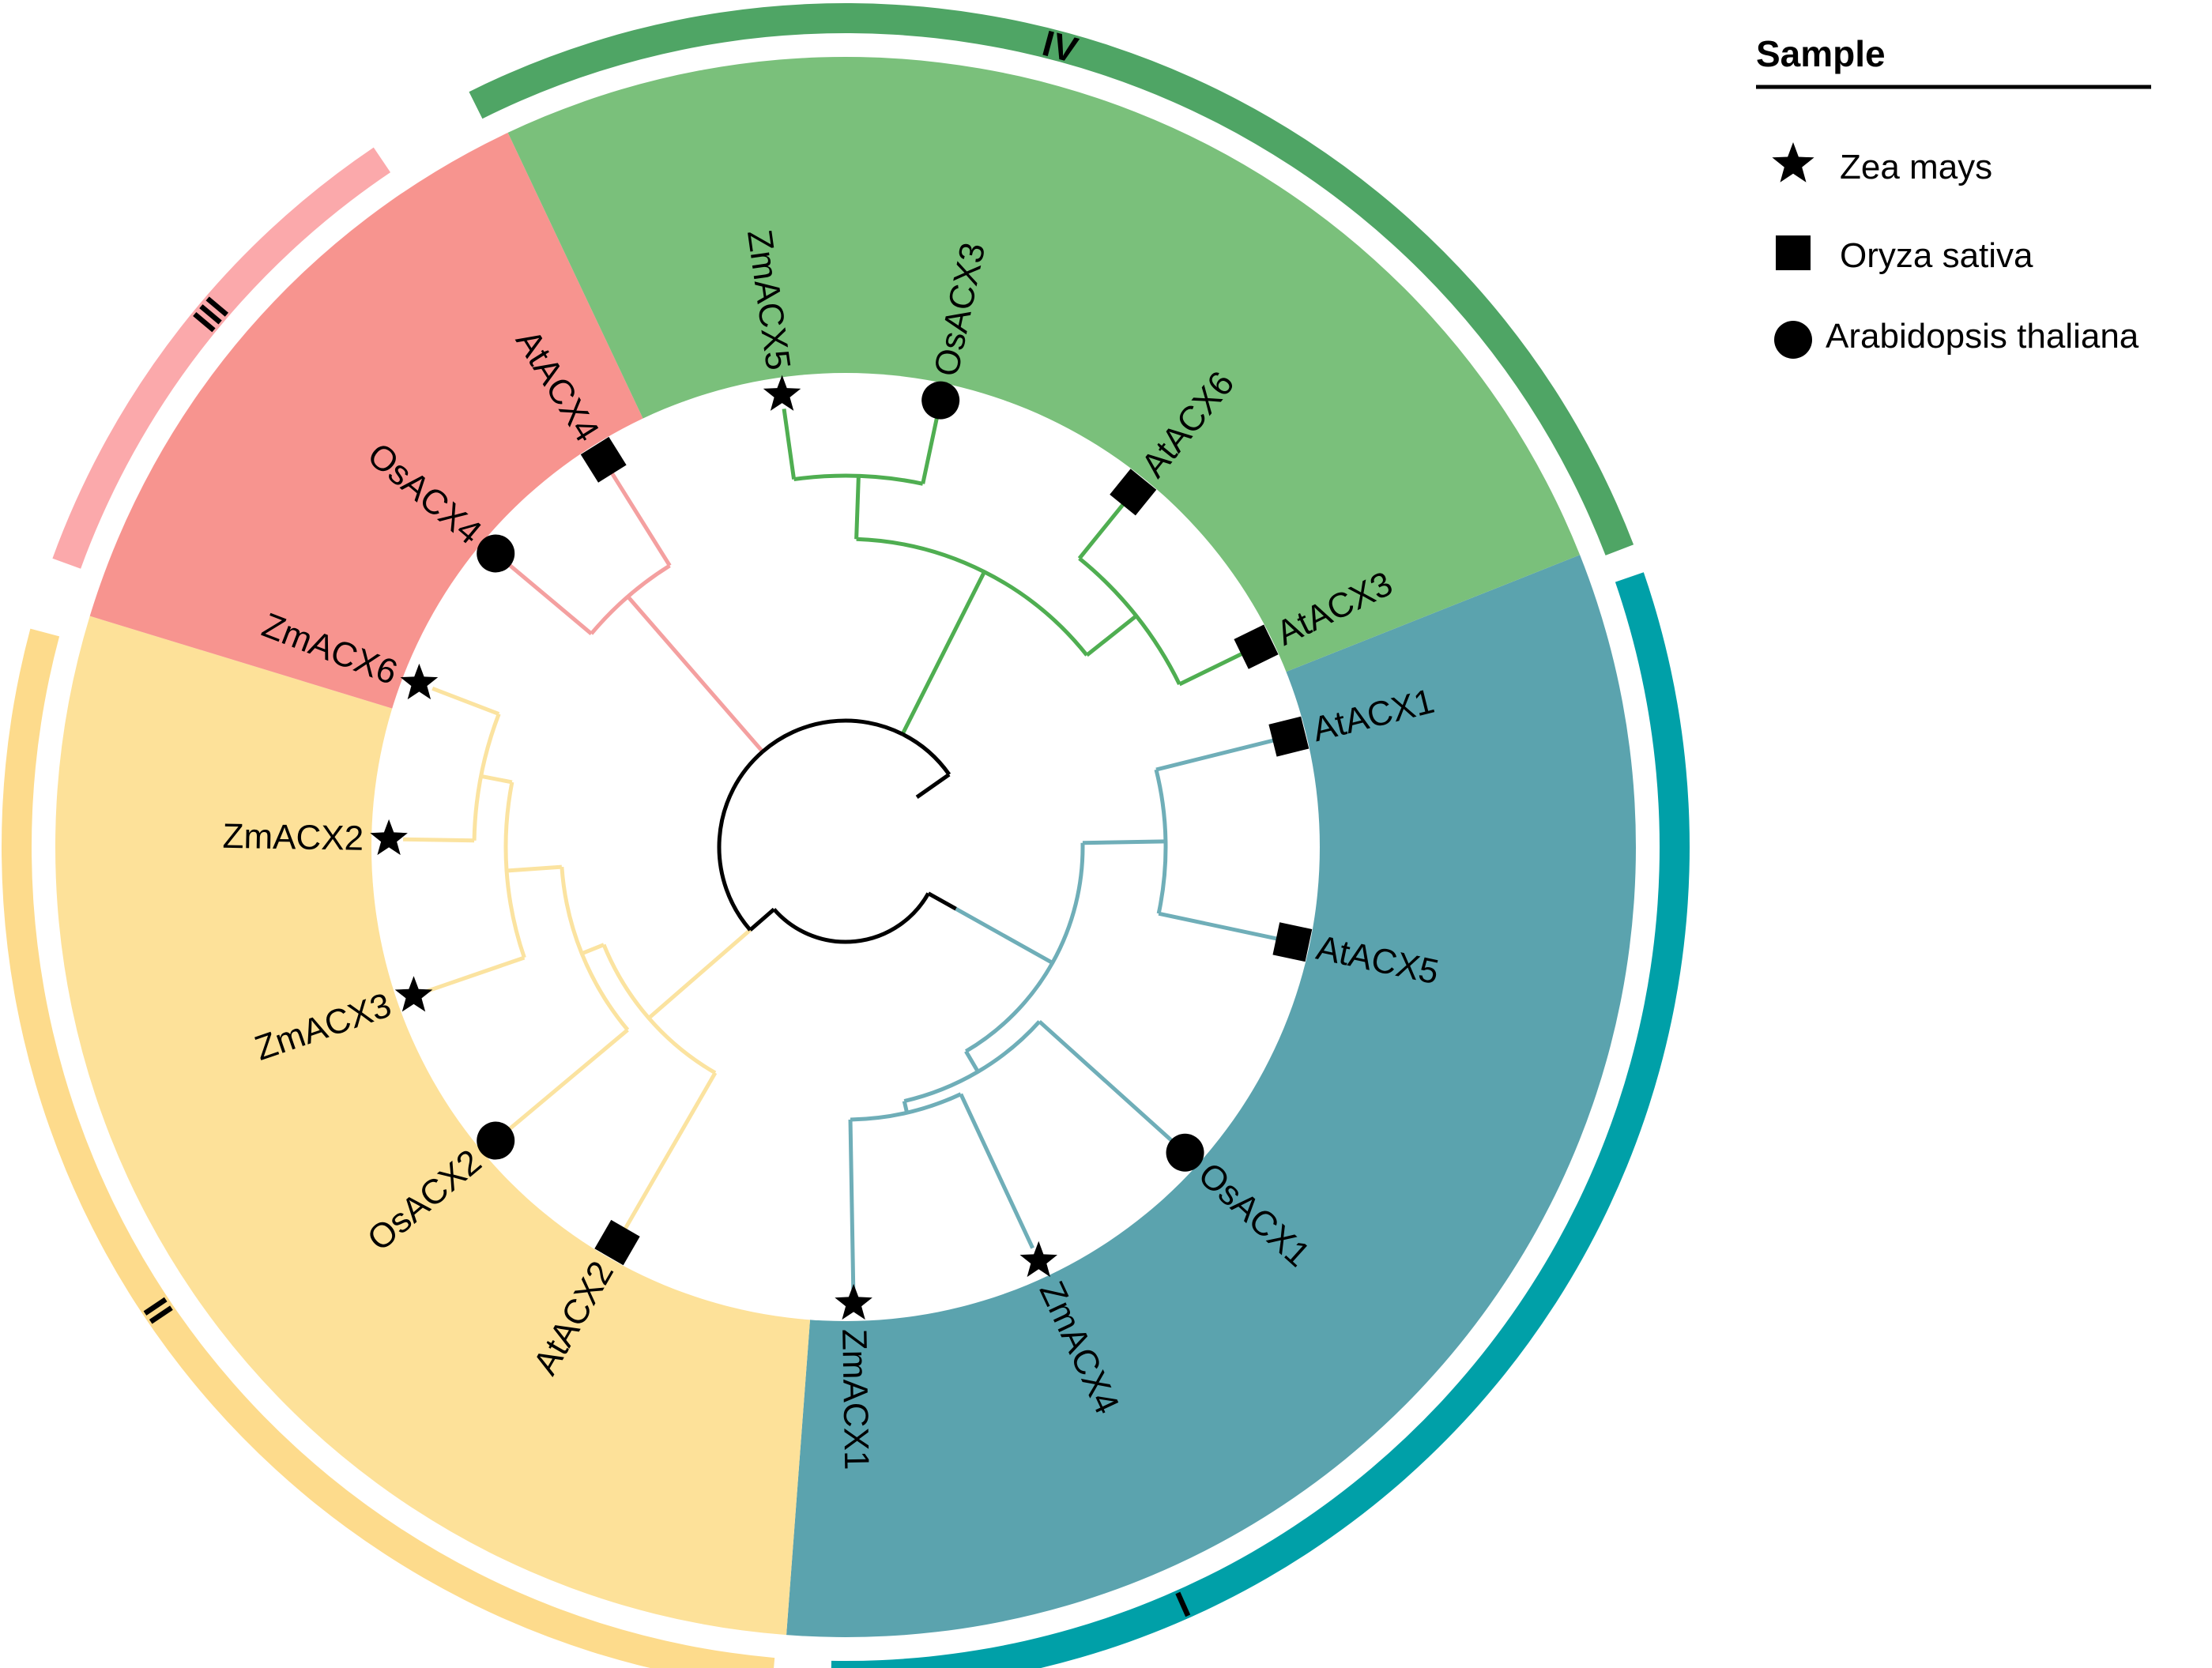 The height and width of the screenshot is (1668, 2212). Describe the element at coordinates (1982, 336) in the screenshot. I see `legend-label-arabidopsis-thaliana: Arabidopsis thaliana` at that location.